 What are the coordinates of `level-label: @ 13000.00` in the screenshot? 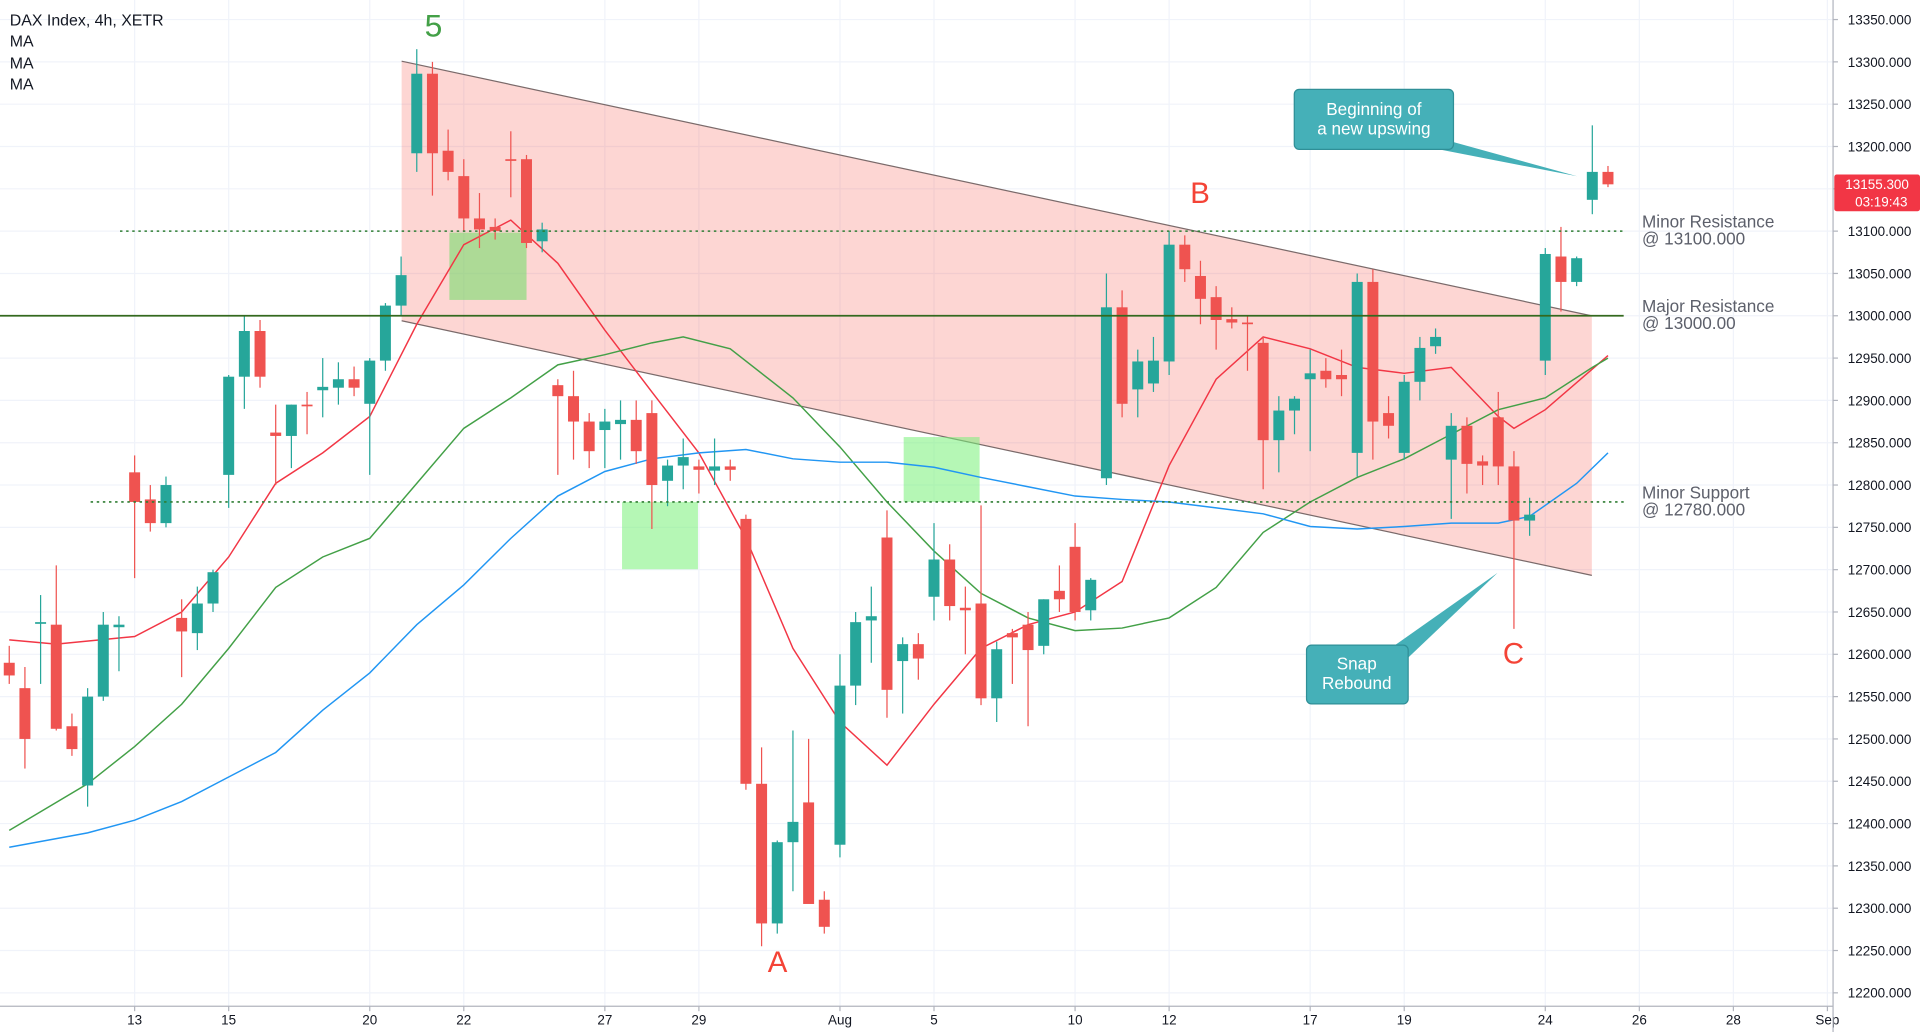 It's located at (1689, 323).